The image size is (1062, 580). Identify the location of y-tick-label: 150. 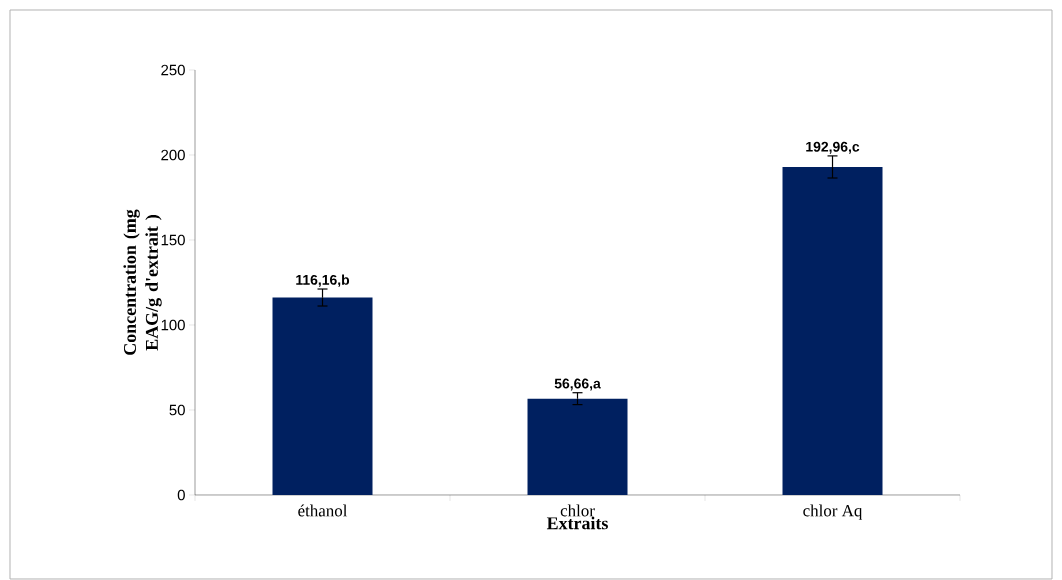
(173, 240).